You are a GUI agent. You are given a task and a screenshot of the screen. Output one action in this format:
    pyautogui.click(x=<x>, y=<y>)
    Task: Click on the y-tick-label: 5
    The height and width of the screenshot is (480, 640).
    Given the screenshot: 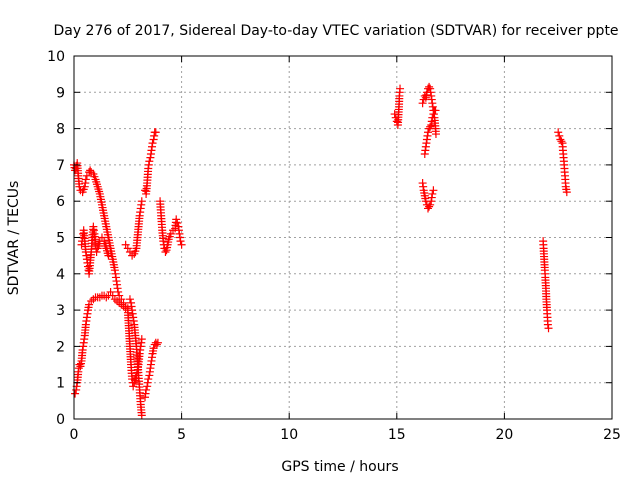 What is the action you would take?
    pyautogui.click(x=60, y=239)
    